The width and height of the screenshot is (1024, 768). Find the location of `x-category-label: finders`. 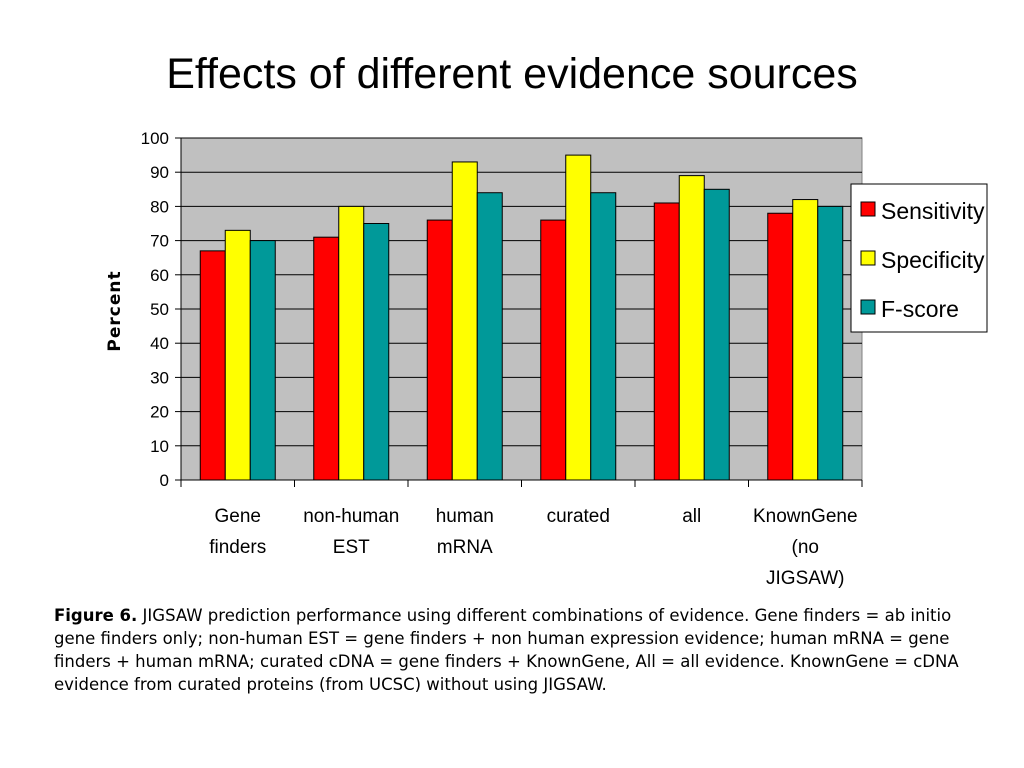

x-category-label: finders is located at coordinates (237, 547).